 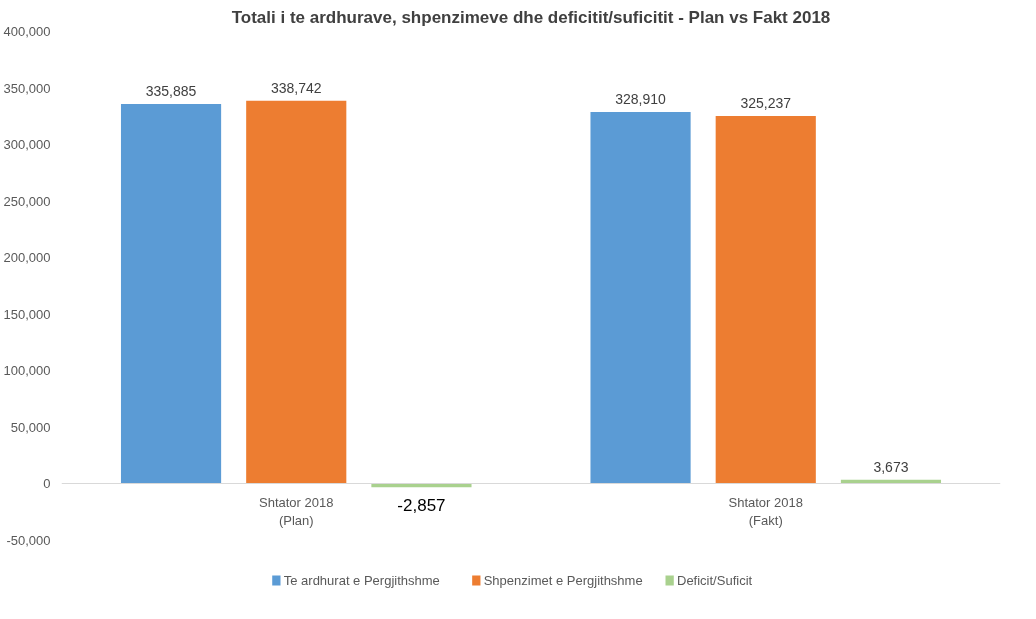 What do you see at coordinates (421, 506) in the screenshot?
I see `data-label: -2,857` at bounding box center [421, 506].